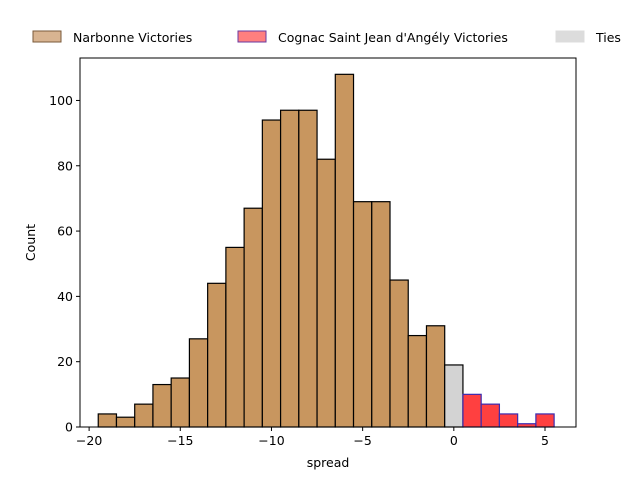  What do you see at coordinates (312, 437) in the screenshot?
I see `x-axis: −20 −15 −10 −5 0 5` at bounding box center [312, 437].